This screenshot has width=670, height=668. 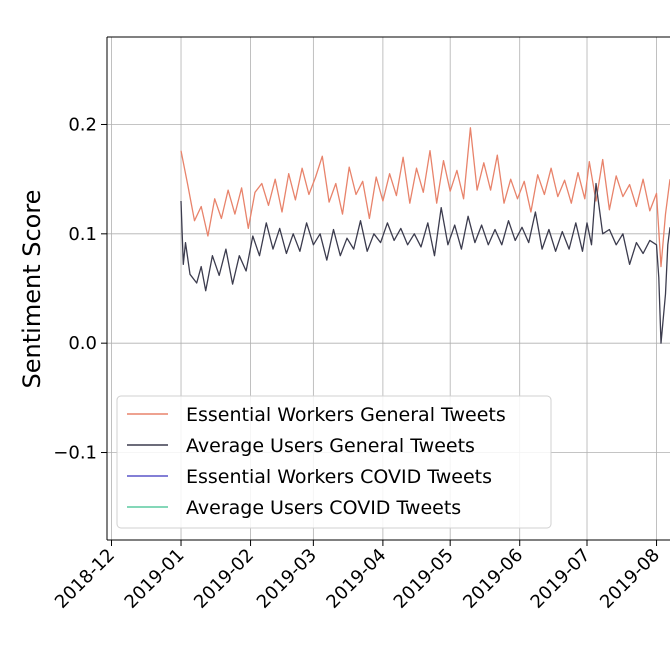 I want to click on x-tick-label: 2018-12, so click(x=85, y=579).